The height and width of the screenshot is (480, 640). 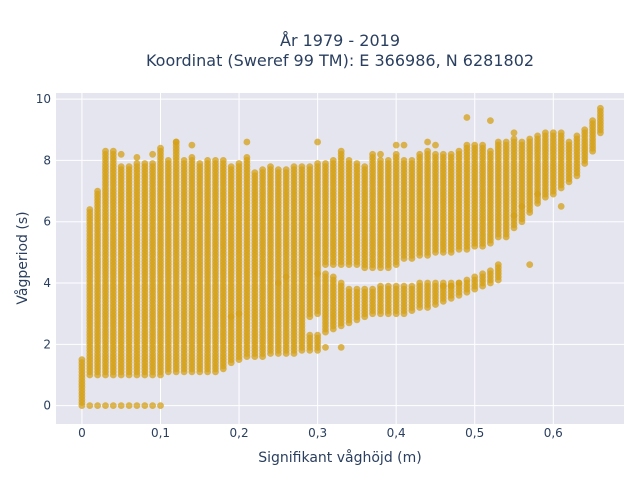 I want to click on y-tick-label: 0, so click(x=47, y=406).